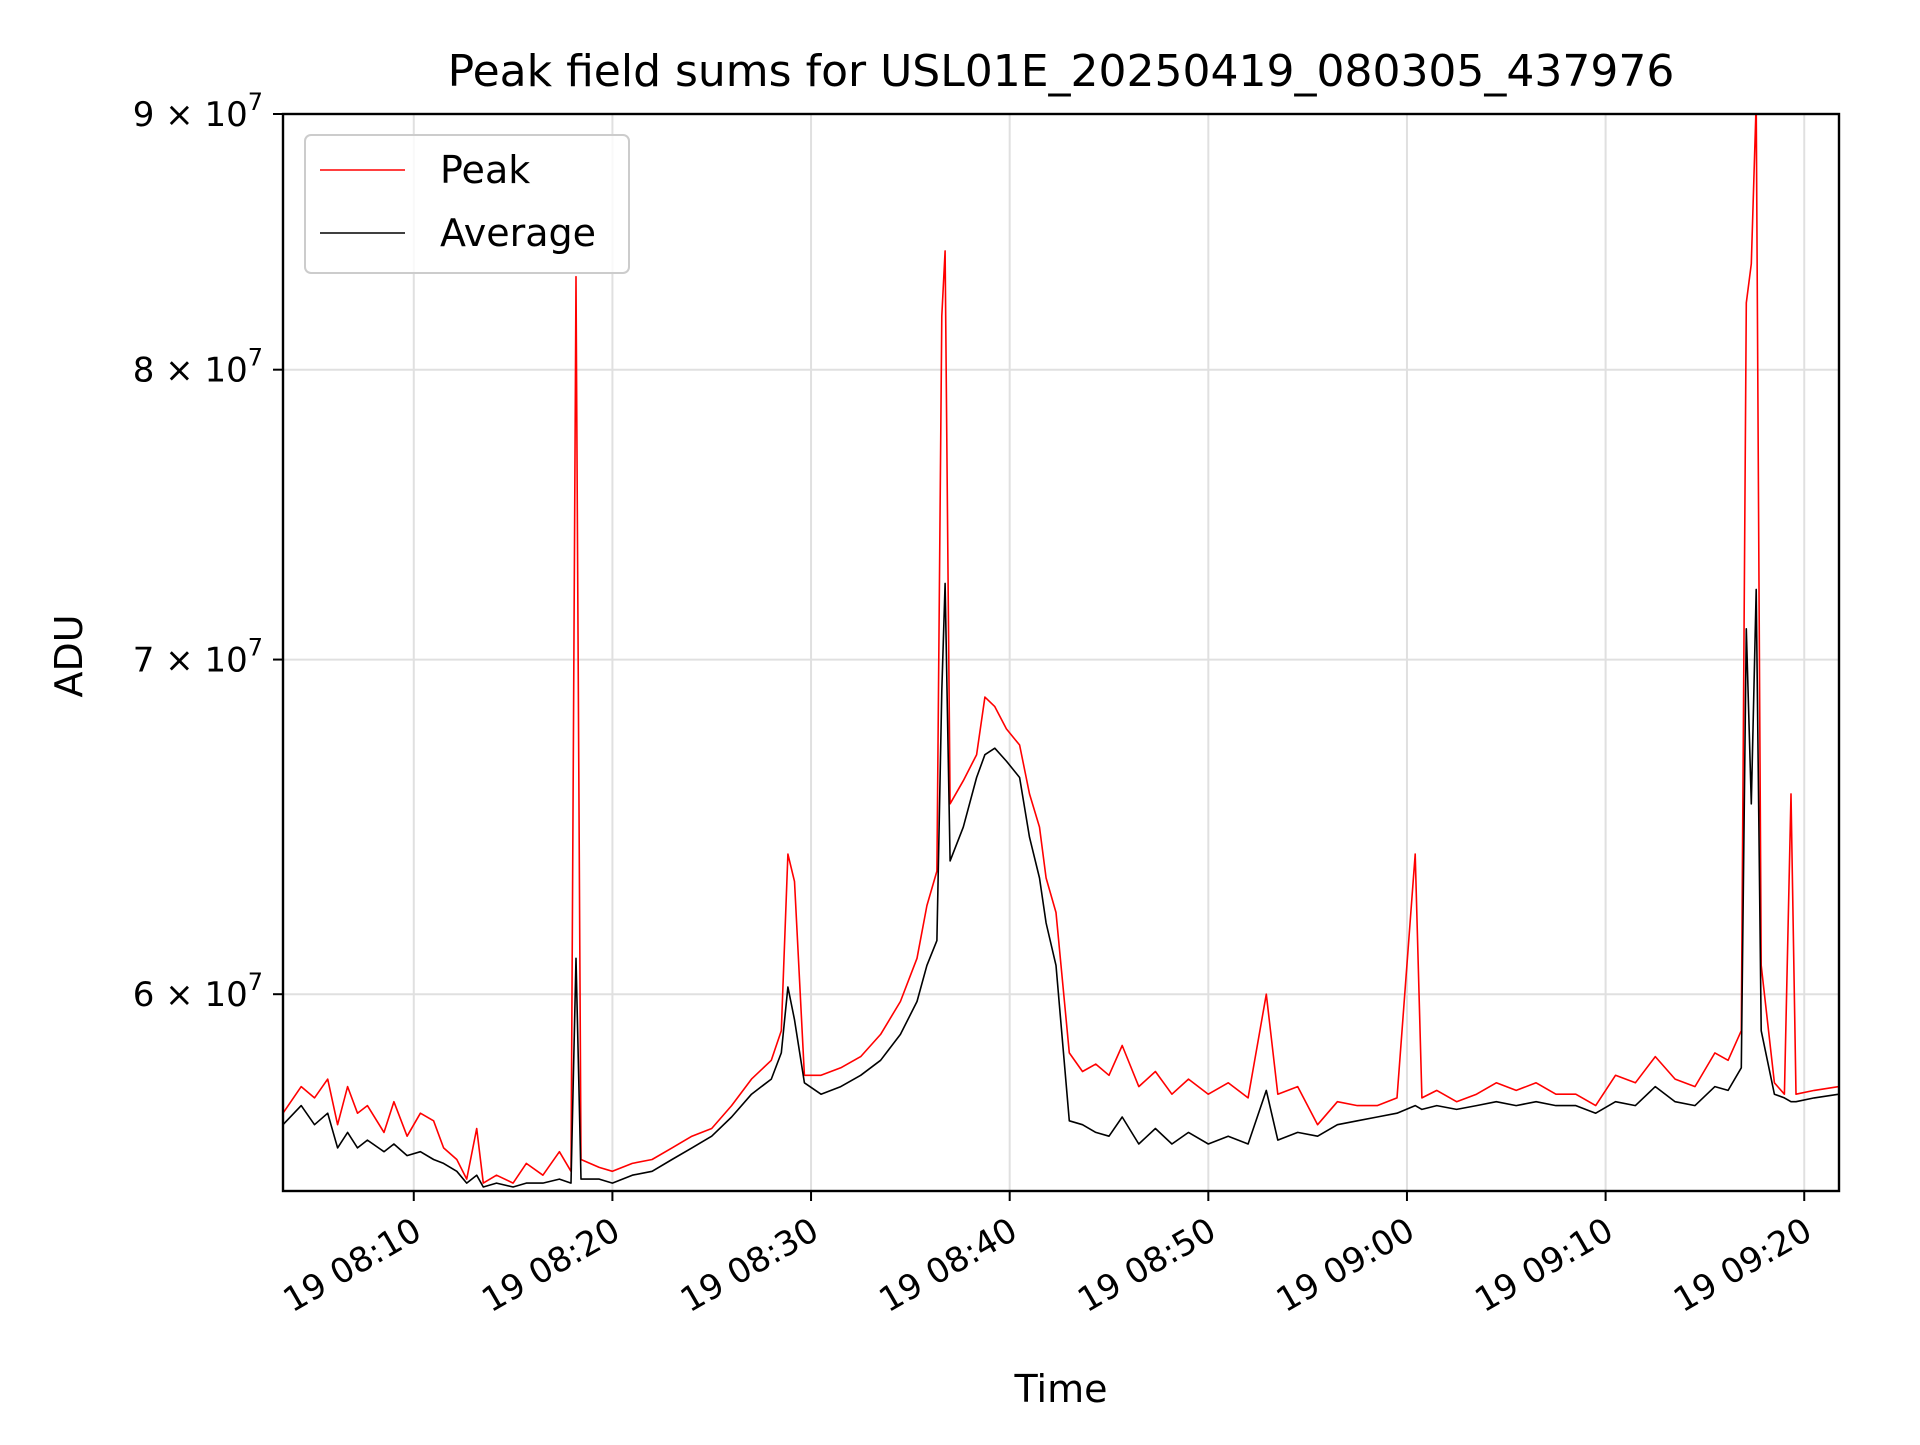 Image resolution: width=1920 pixels, height=1445 pixels. What do you see at coordinates (190, 371) in the screenshot?
I see `y-tick-label-base: 8 × 10` at bounding box center [190, 371].